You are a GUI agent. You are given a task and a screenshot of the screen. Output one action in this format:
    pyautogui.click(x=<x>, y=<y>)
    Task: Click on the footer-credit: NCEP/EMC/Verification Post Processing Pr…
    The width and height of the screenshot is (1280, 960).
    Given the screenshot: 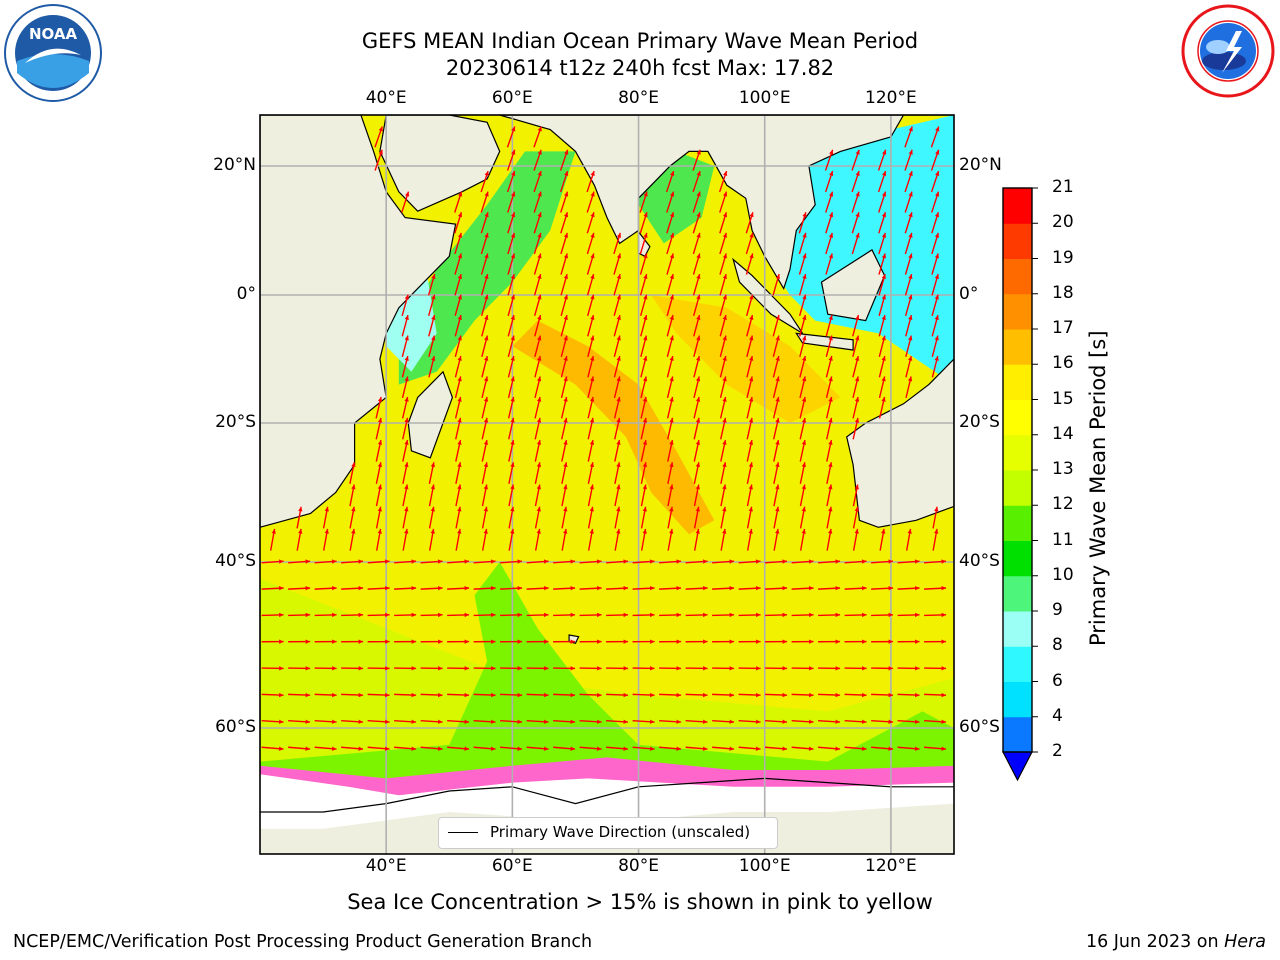 What is the action you would take?
    pyautogui.click(x=303, y=942)
    